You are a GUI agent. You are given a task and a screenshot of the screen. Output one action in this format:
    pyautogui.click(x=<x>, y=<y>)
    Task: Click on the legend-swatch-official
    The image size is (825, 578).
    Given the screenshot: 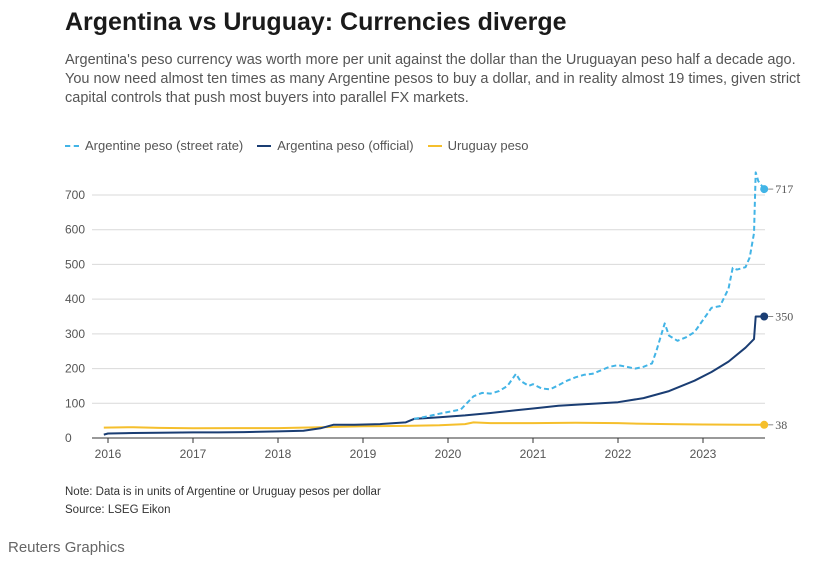 What is the action you would take?
    pyautogui.click(x=264, y=145)
    